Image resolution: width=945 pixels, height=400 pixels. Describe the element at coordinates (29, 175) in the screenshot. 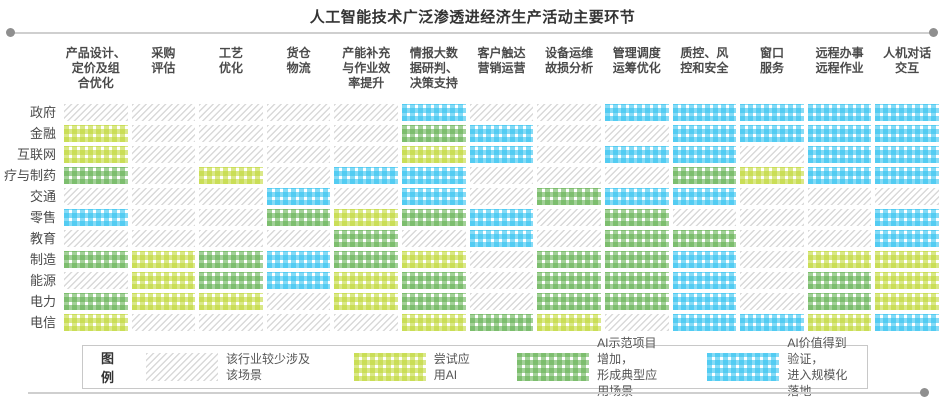

I see `row-label-4: 疗与制药` at that location.